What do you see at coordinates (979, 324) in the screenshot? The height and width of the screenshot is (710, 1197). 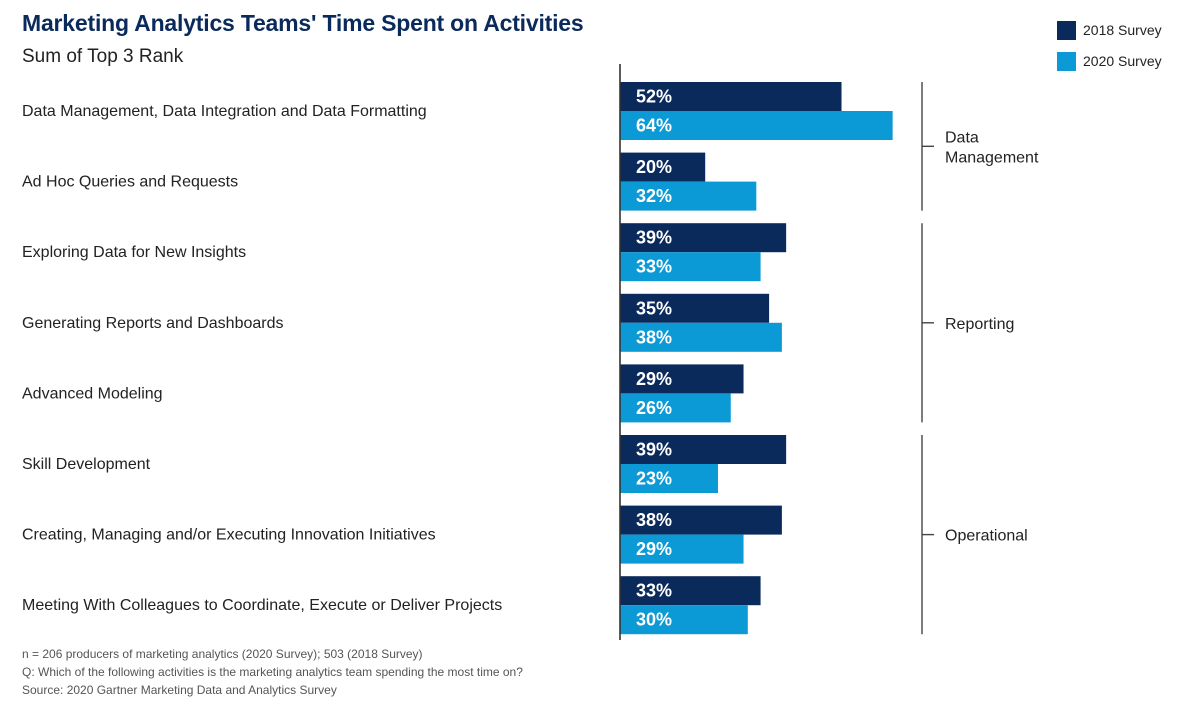 I see `group-label: Reporting` at bounding box center [979, 324].